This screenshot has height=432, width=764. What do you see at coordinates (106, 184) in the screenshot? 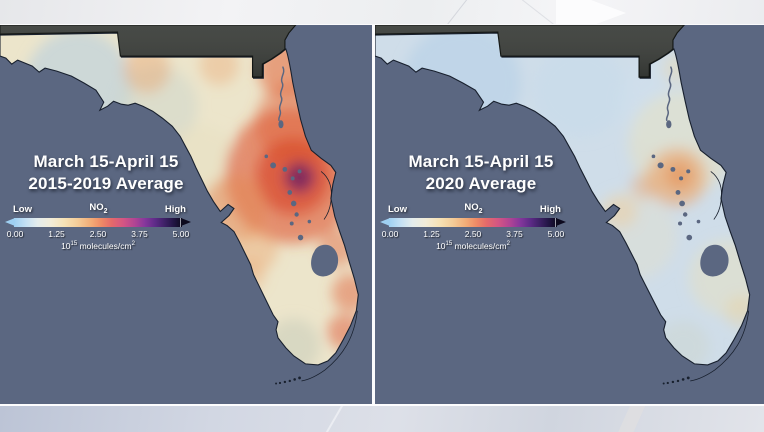
I see `title-period: 2015-2019 Average` at bounding box center [106, 184].